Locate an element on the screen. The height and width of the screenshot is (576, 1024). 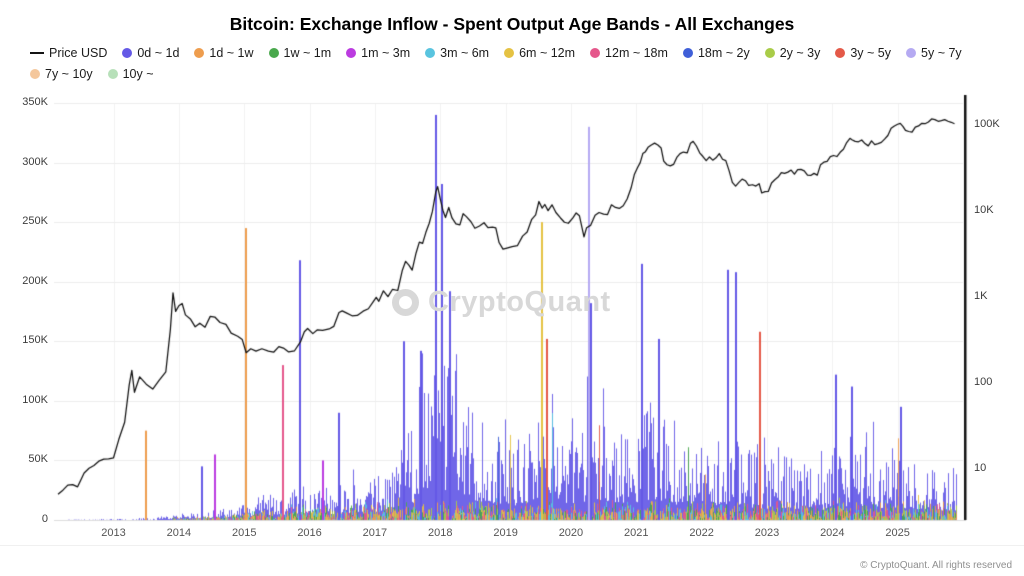
legend-item-price-usd: Price USD is located at coordinates (68, 53).